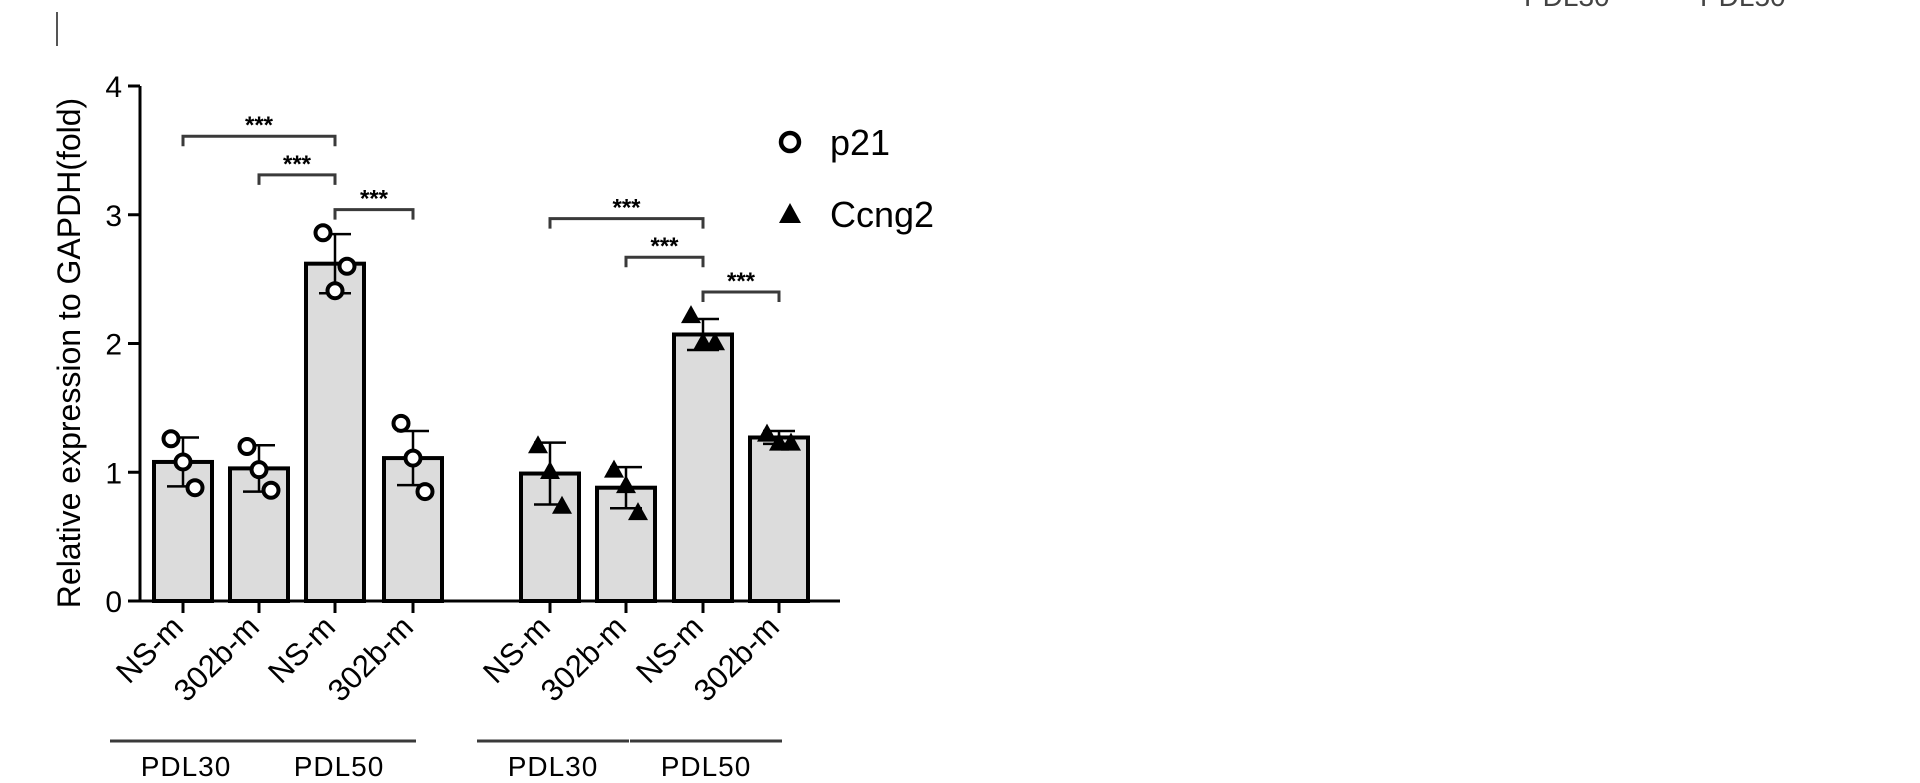 The width and height of the screenshot is (1920, 783). Describe the element at coordinates (123, 345) in the screenshot. I see `y-axis: 0 1 2 3 4` at that location.